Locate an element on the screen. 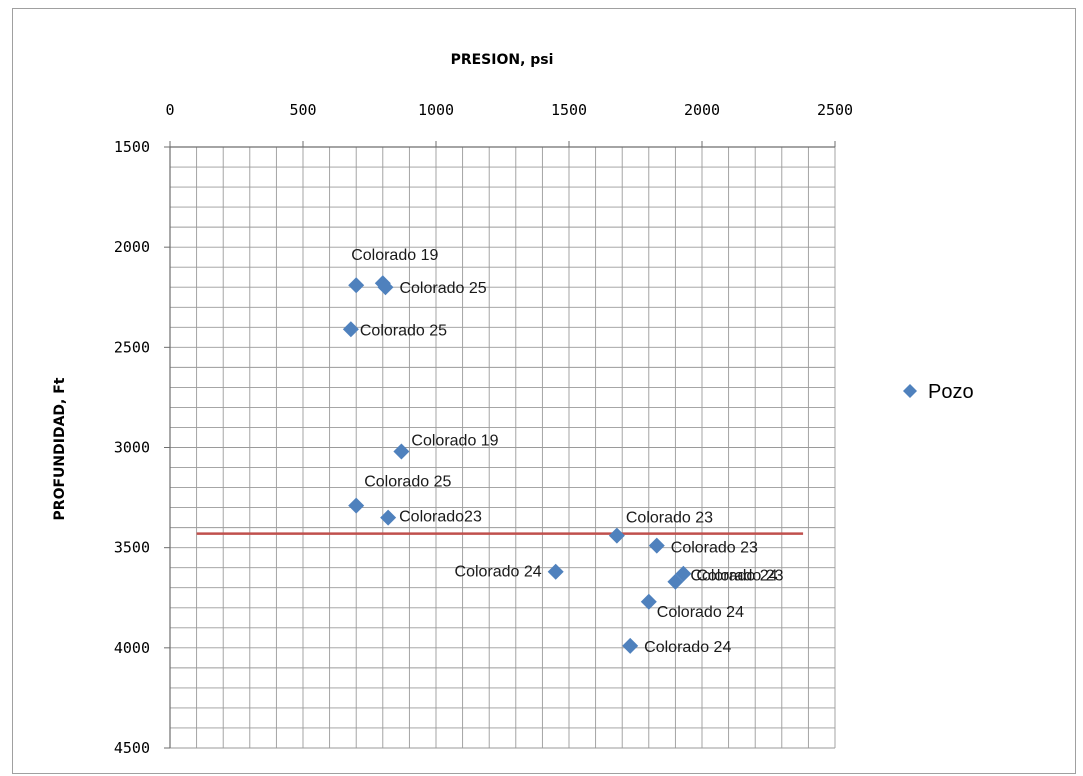 Image resolution: width=1083 pixels, height=776 pixels. y-tick-label: 1500 is located at coordinates (132, 147).